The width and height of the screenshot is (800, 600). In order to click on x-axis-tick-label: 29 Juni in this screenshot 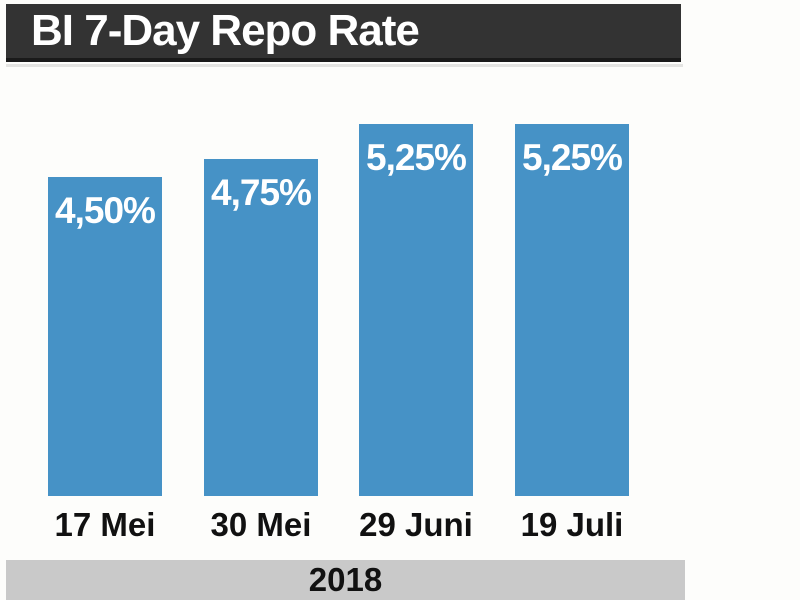, I will do `click(416, 524)`.